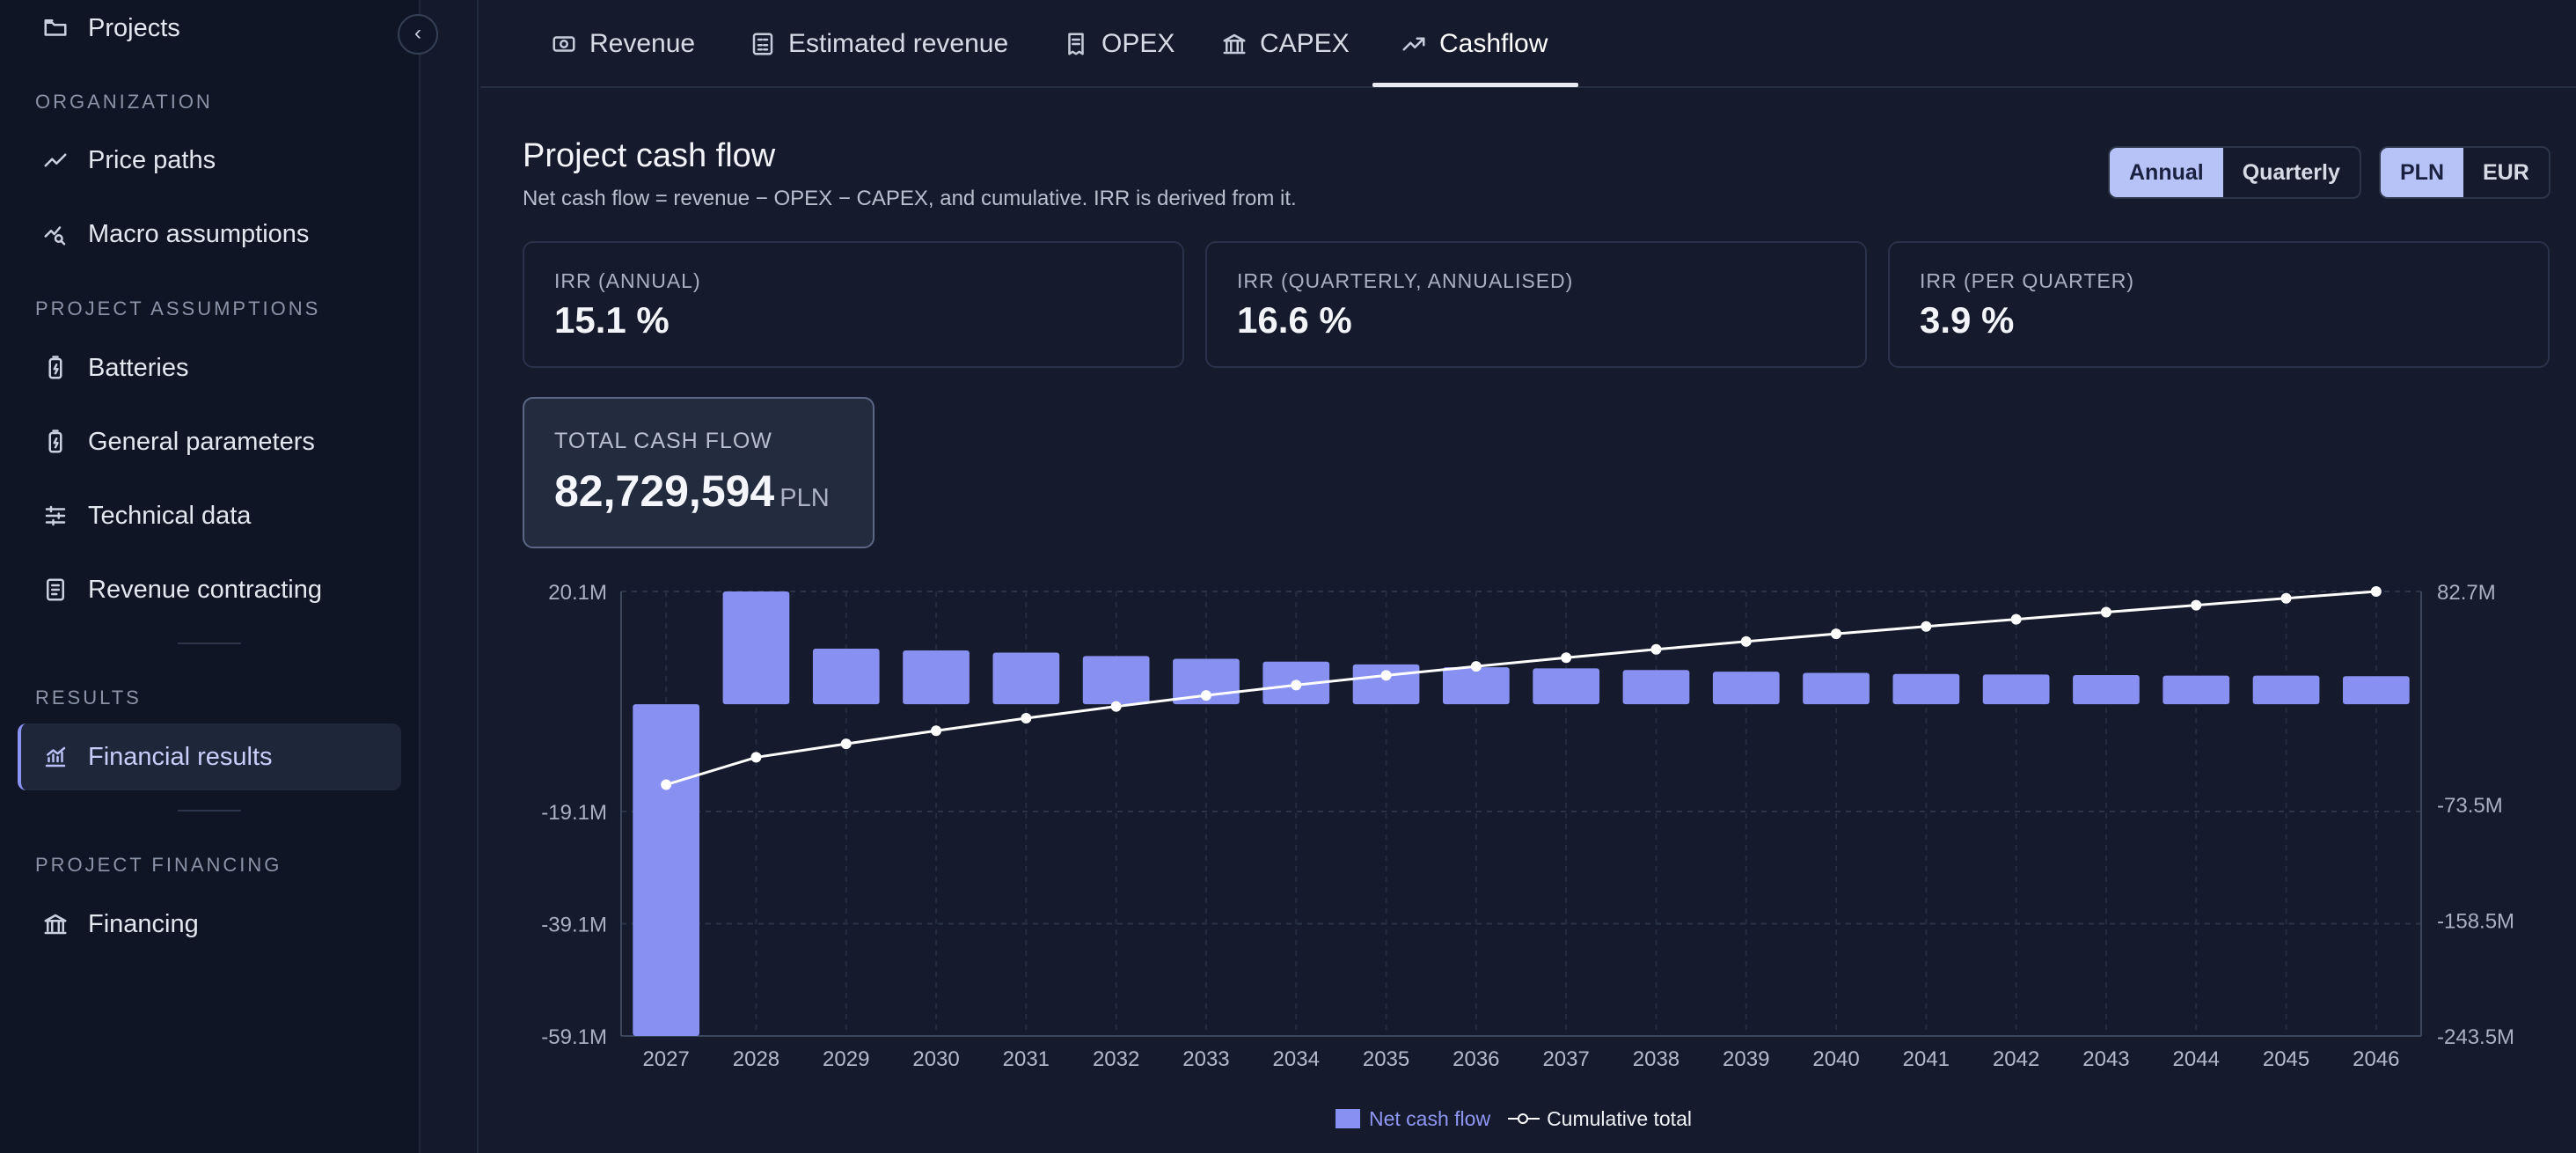 Image resolution: width=2576 pixels, height=1153 pixels. What do you see at coordinates (134, 27) in the screenshot?
I see `sidebar-item-label: Projects` at bounding box center [134, 27].